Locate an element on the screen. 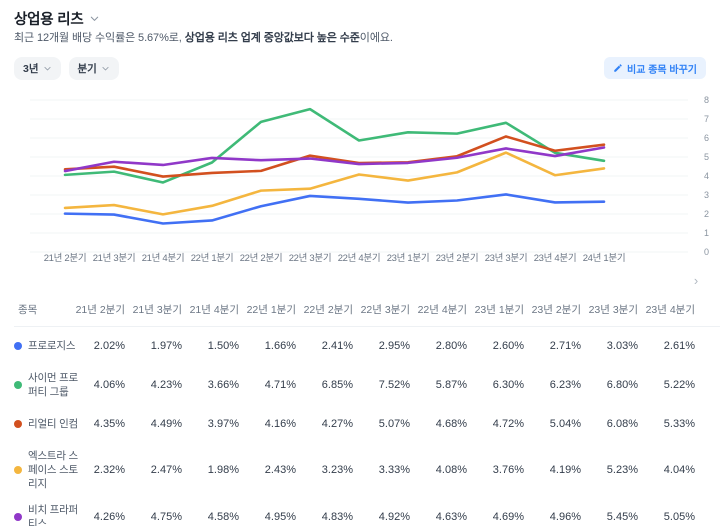 The image size is (720, 526). period-select-button: 3년 is located at coordinates (37, 68).